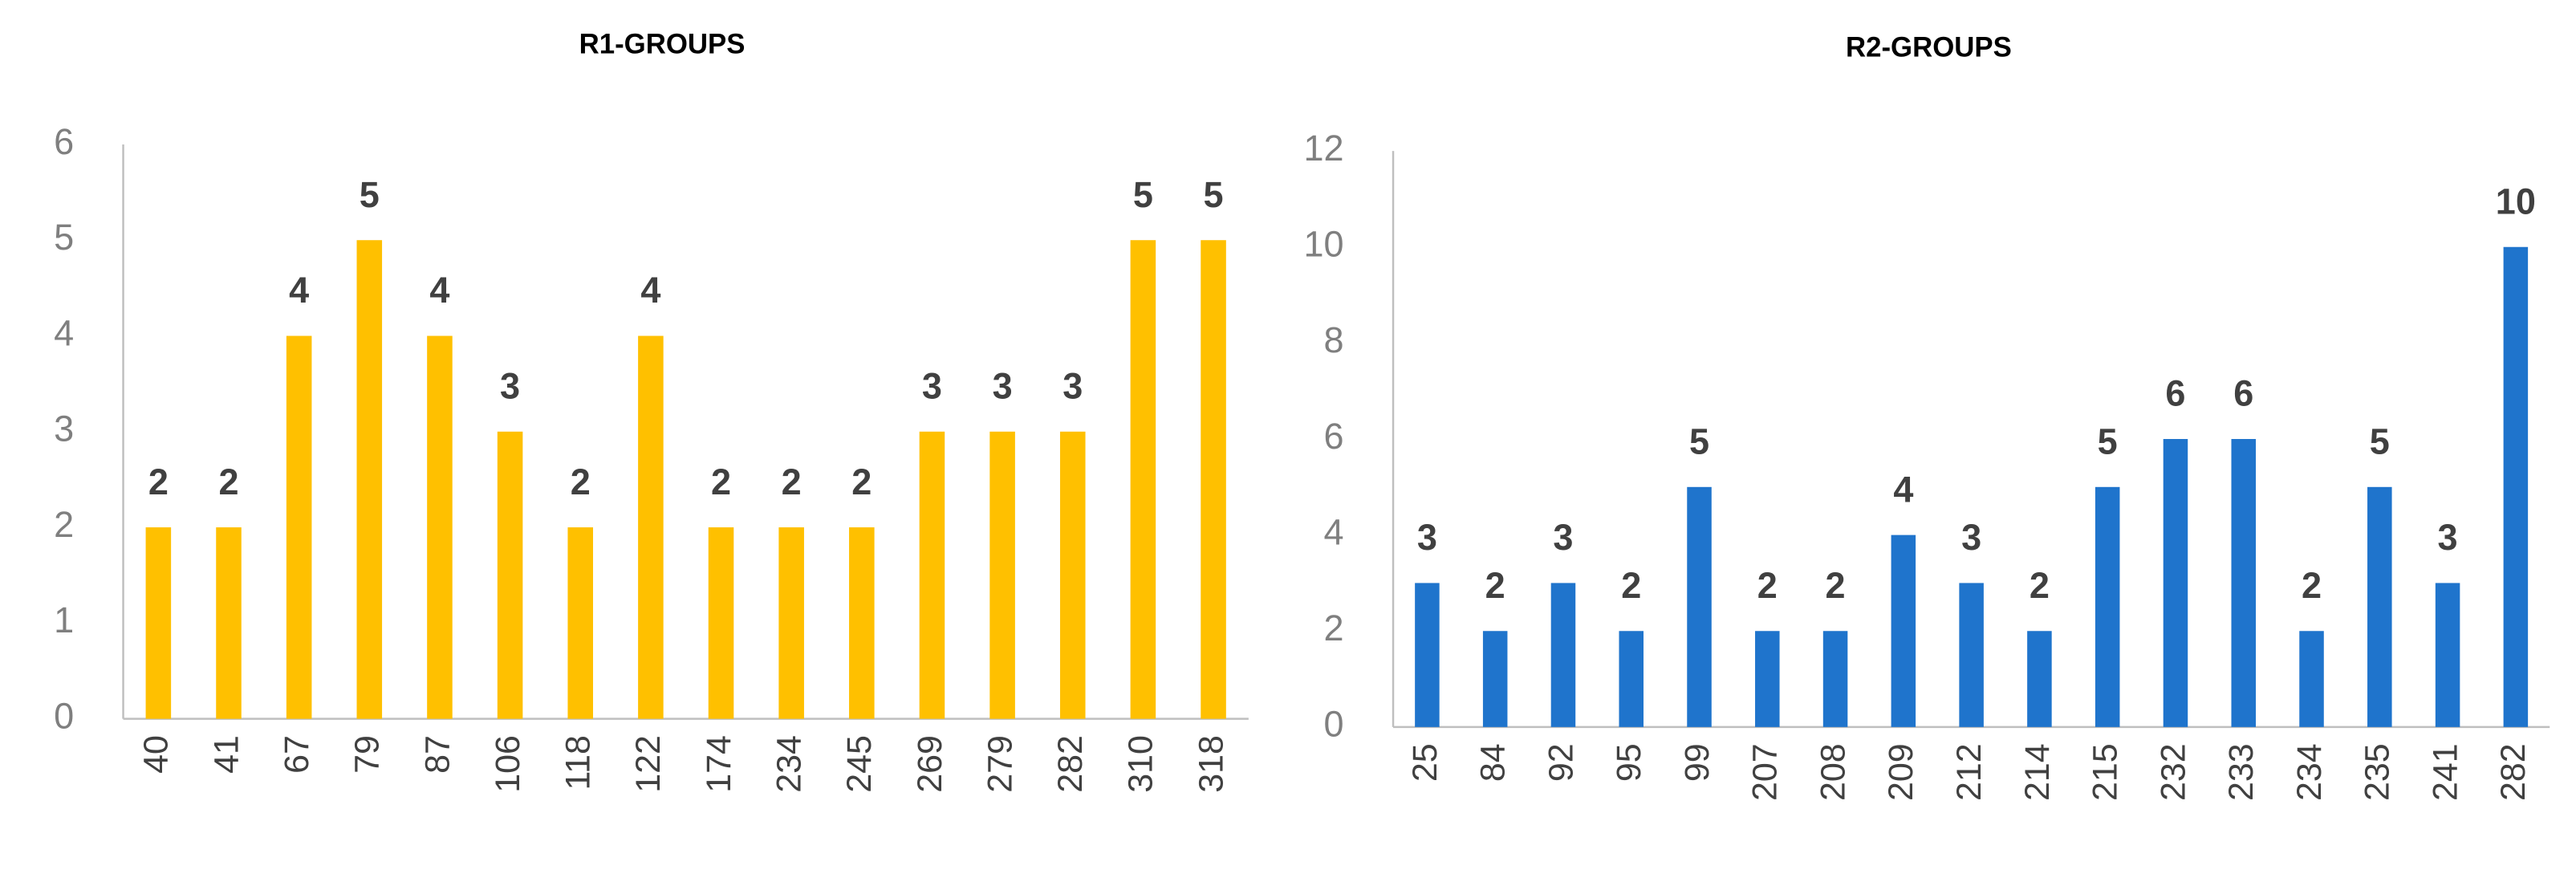  I want to click on x-tick-label: 232, so click(2173, 772).